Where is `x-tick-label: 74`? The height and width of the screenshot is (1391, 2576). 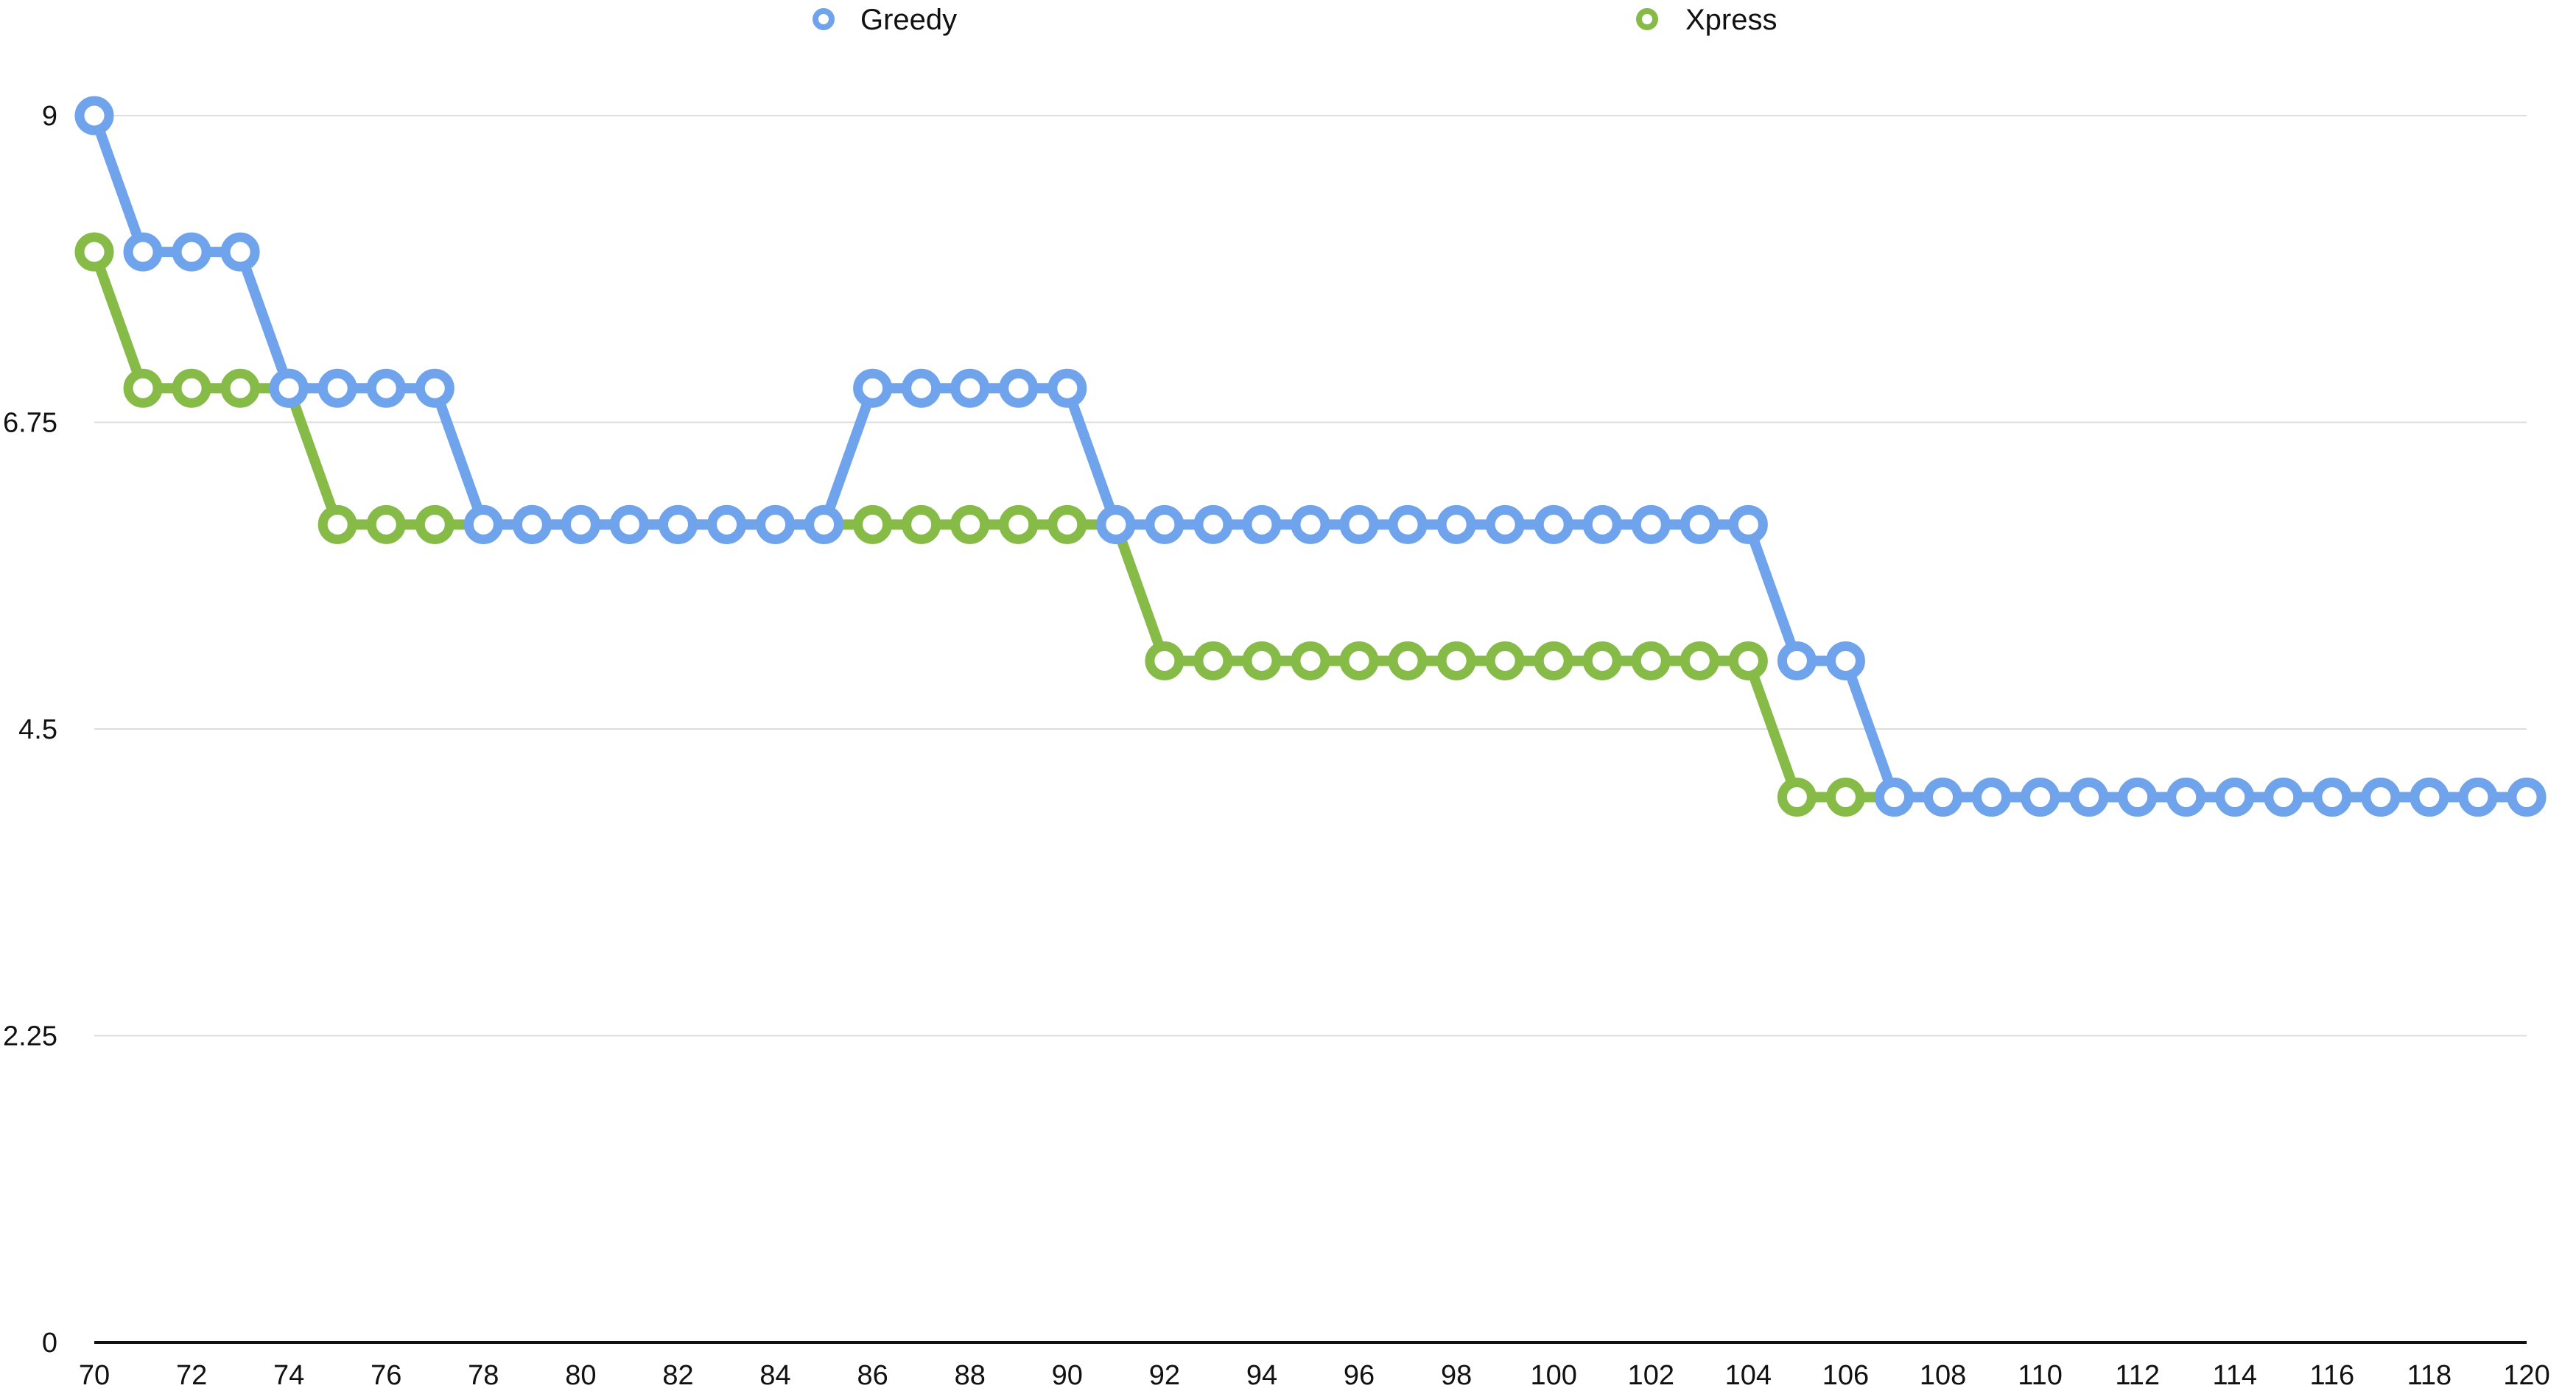
x-tick-label: 74 is located at coordinates (288, 1376).